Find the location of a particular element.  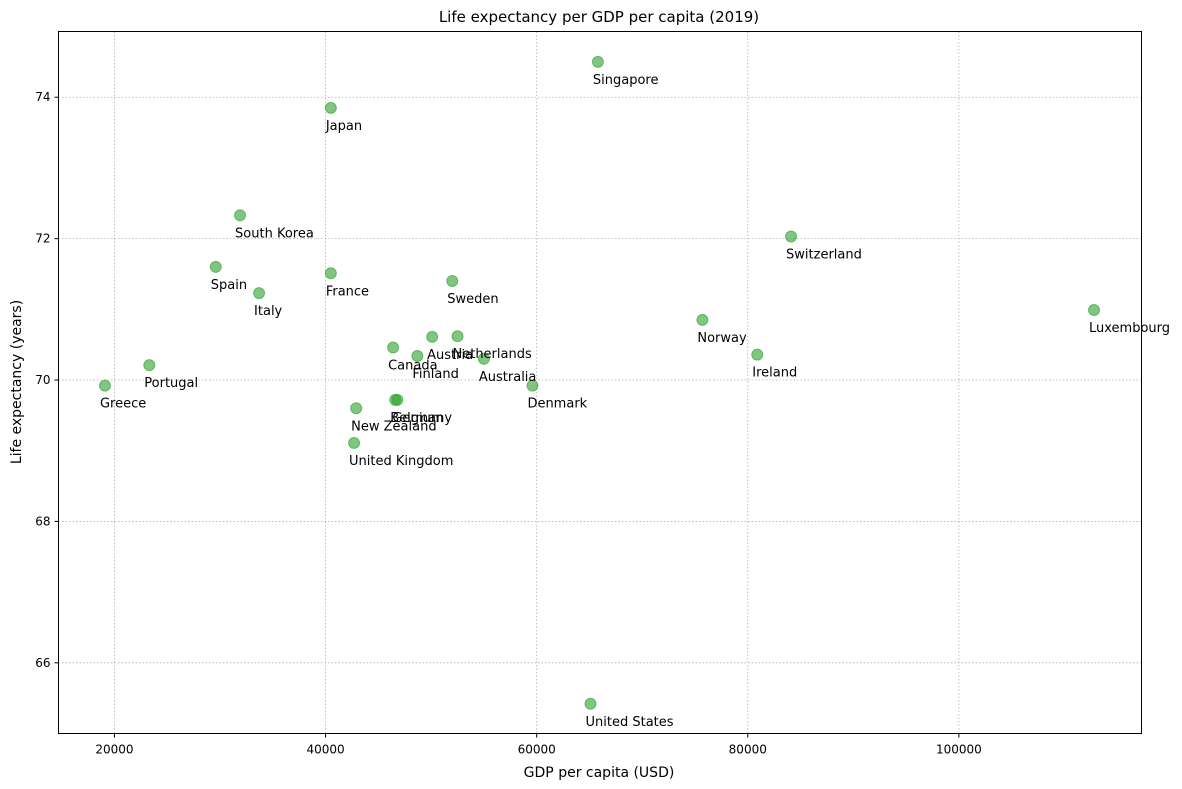

point-label: France is located at coordinates (347, 291).